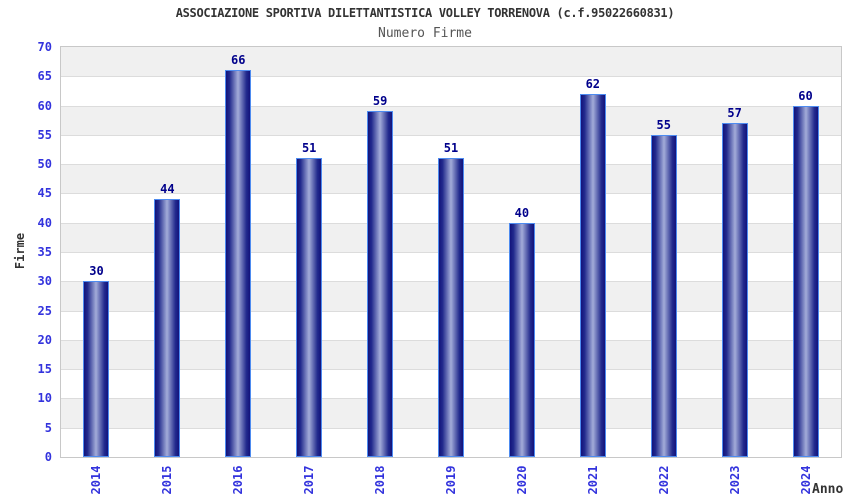  What do you see at coordinates (167, 328) in the screenshot?
I see `bar-2015` at bounding box center [167, 328].